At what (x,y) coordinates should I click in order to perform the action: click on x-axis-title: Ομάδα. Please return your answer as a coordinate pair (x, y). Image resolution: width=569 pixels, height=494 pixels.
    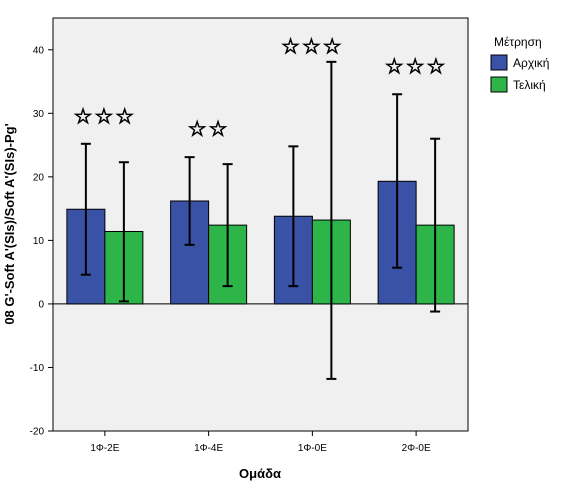
    Looking at the image, I should click on (260, 473).